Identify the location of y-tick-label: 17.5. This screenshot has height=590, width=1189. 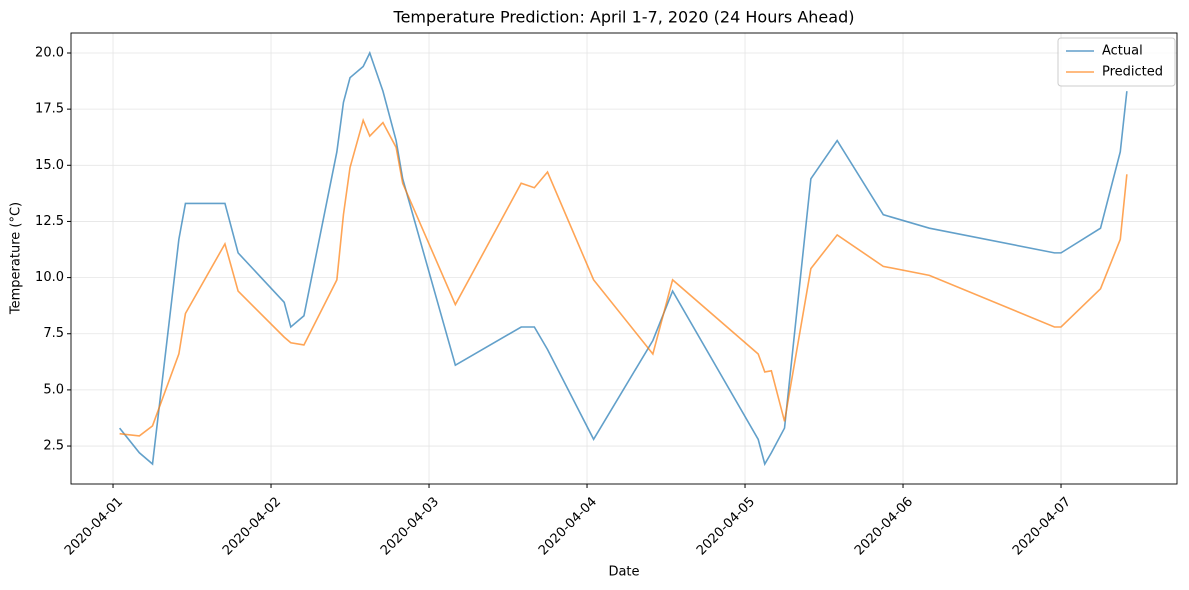
(49, 109).